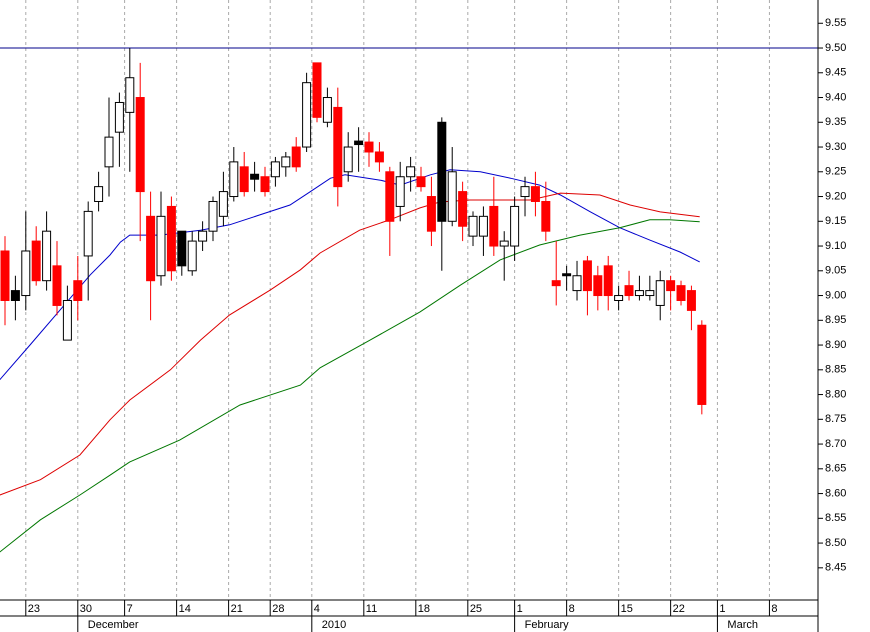 The image size is (870, 632). I want to click on y-tick-label: 9.30, so click(835, 147).